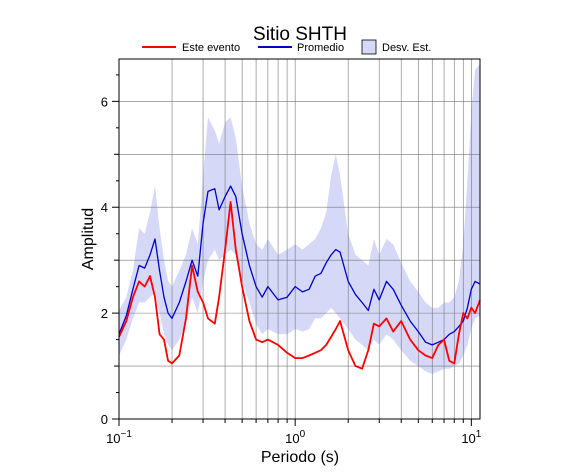 The image size is (586, 475). Describe the element at coordinates (104, 101) in the screenshot. I see `y-tick-label: 6` at that location.